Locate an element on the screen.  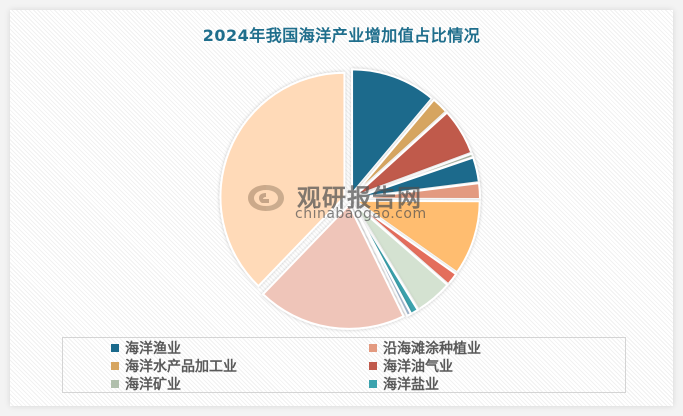
legend-item: 海洋渔业 is located at coordinates (146, 347).